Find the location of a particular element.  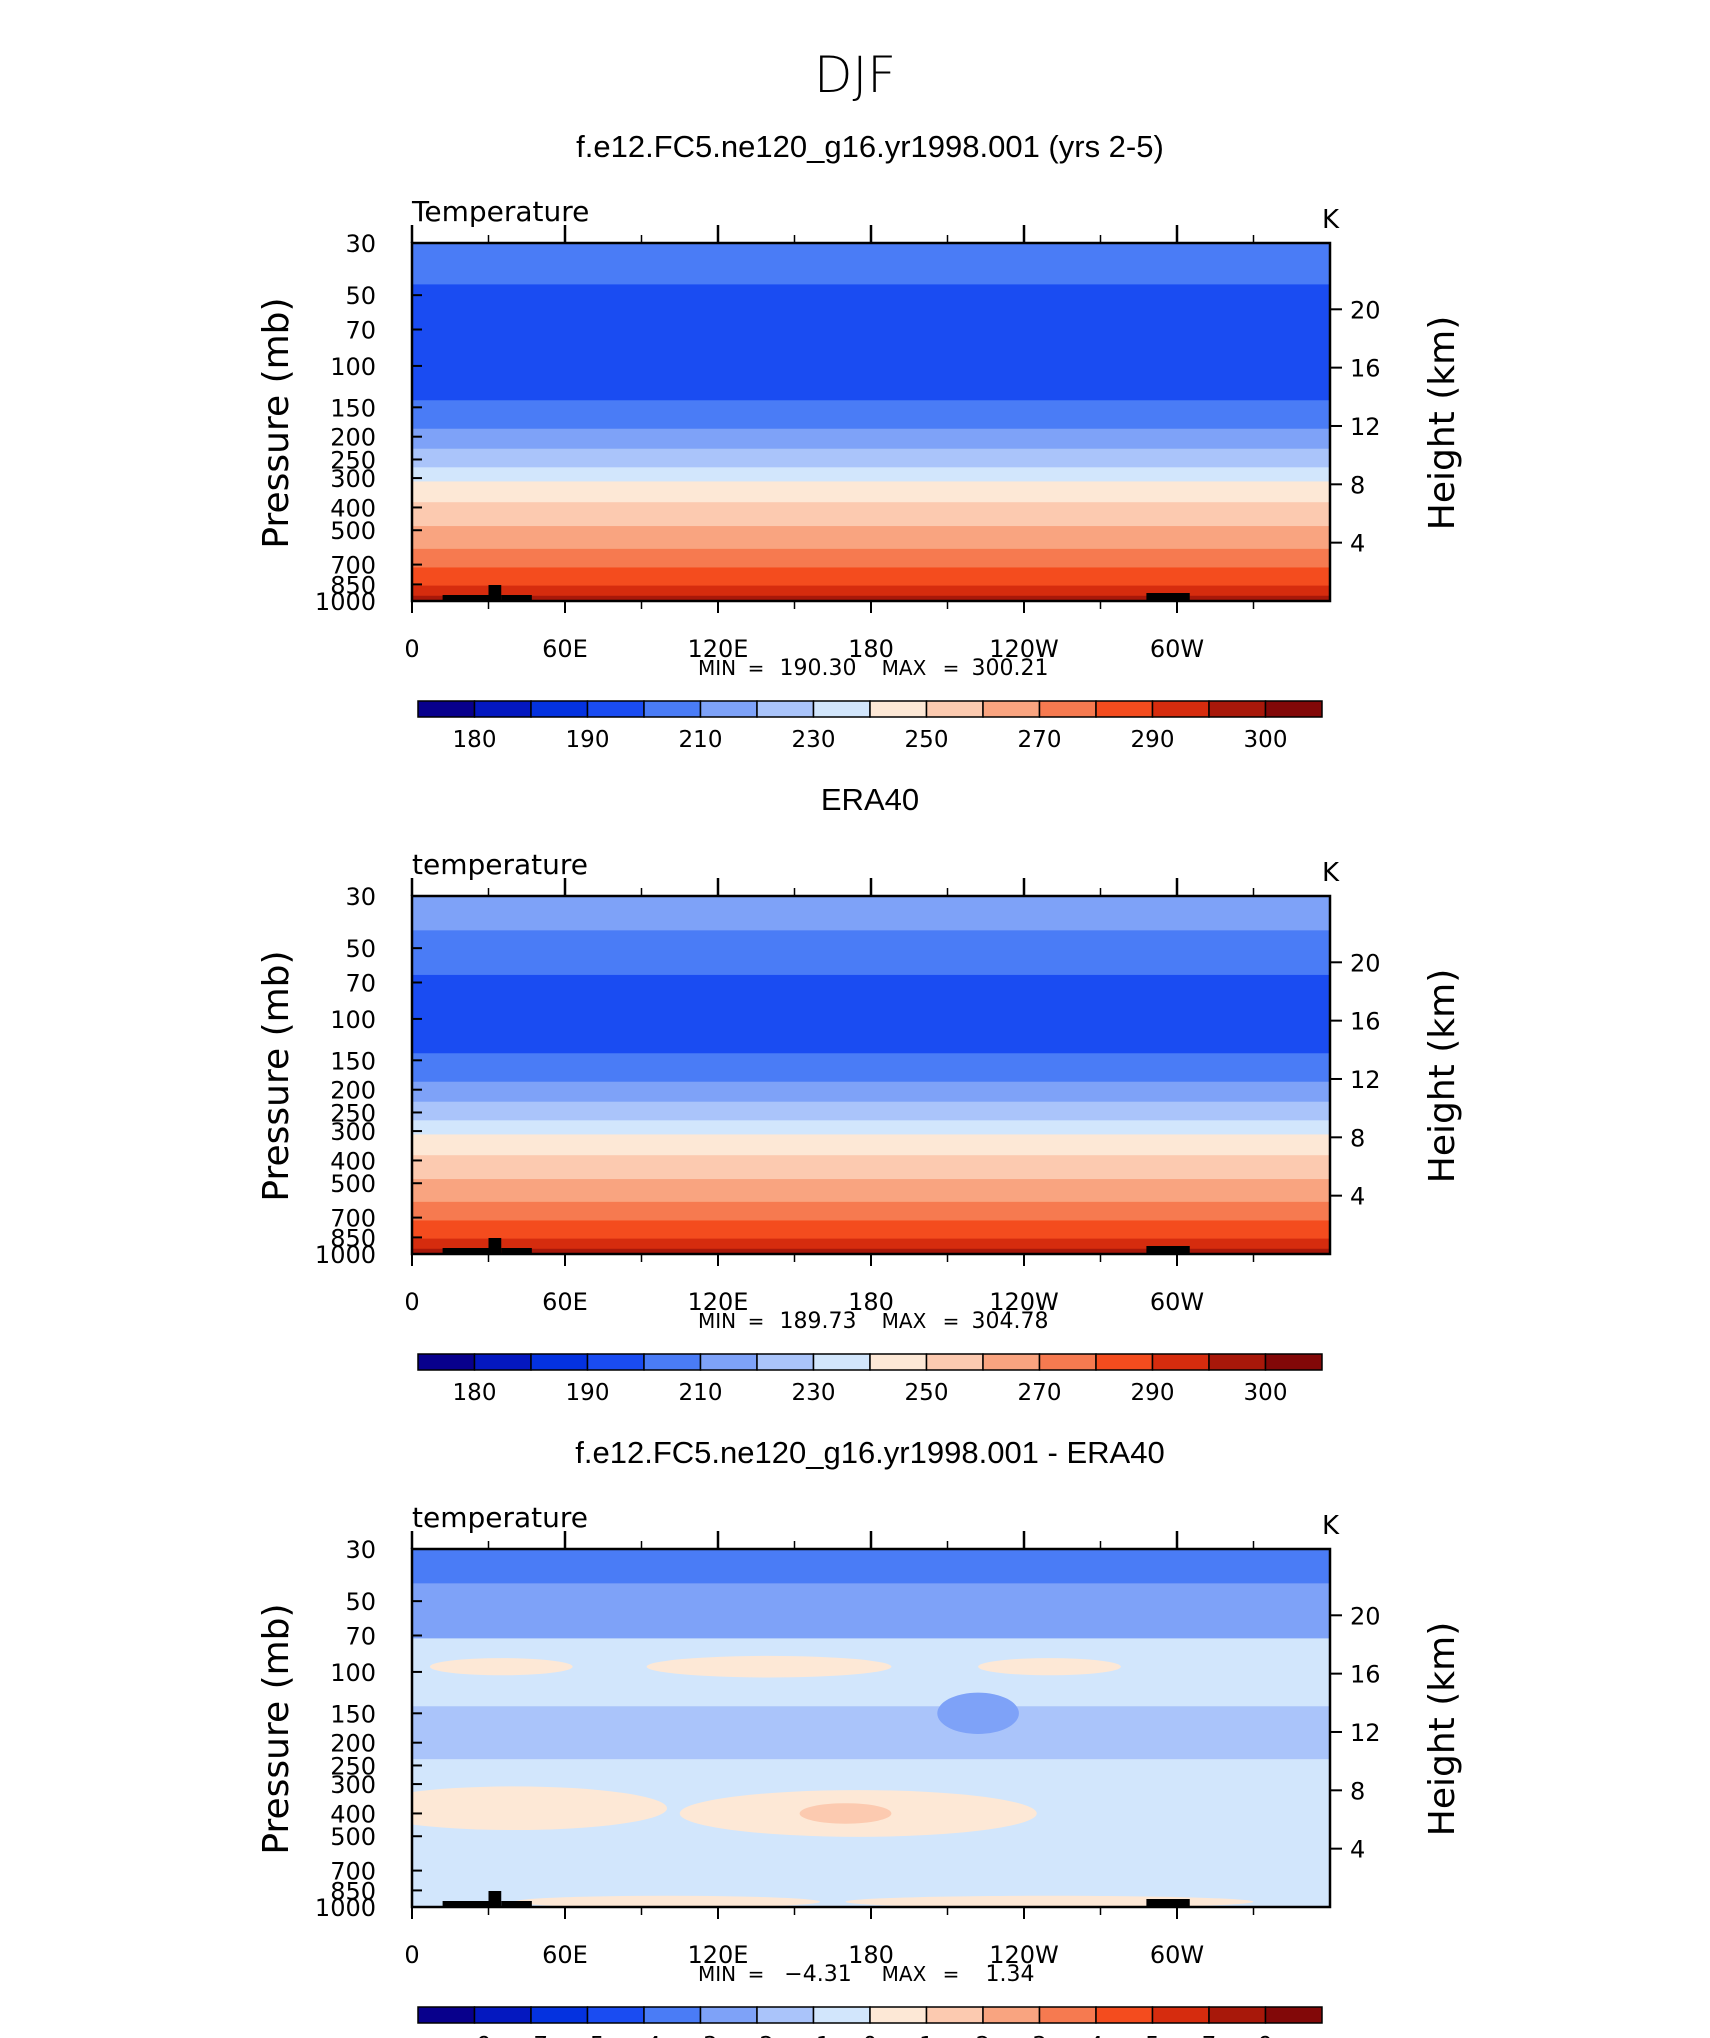

y-tick-label: 300 is located at coordinates (353, 1132).